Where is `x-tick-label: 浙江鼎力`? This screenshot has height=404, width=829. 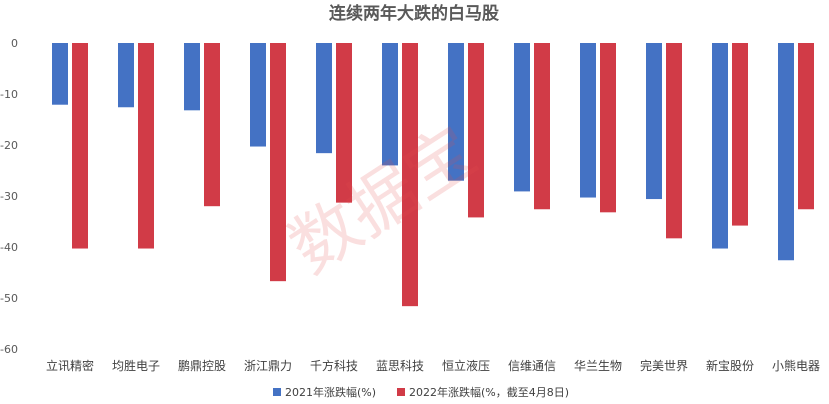 x-tick-label: 浙江鼎力 is located at coordinates (268, 366).